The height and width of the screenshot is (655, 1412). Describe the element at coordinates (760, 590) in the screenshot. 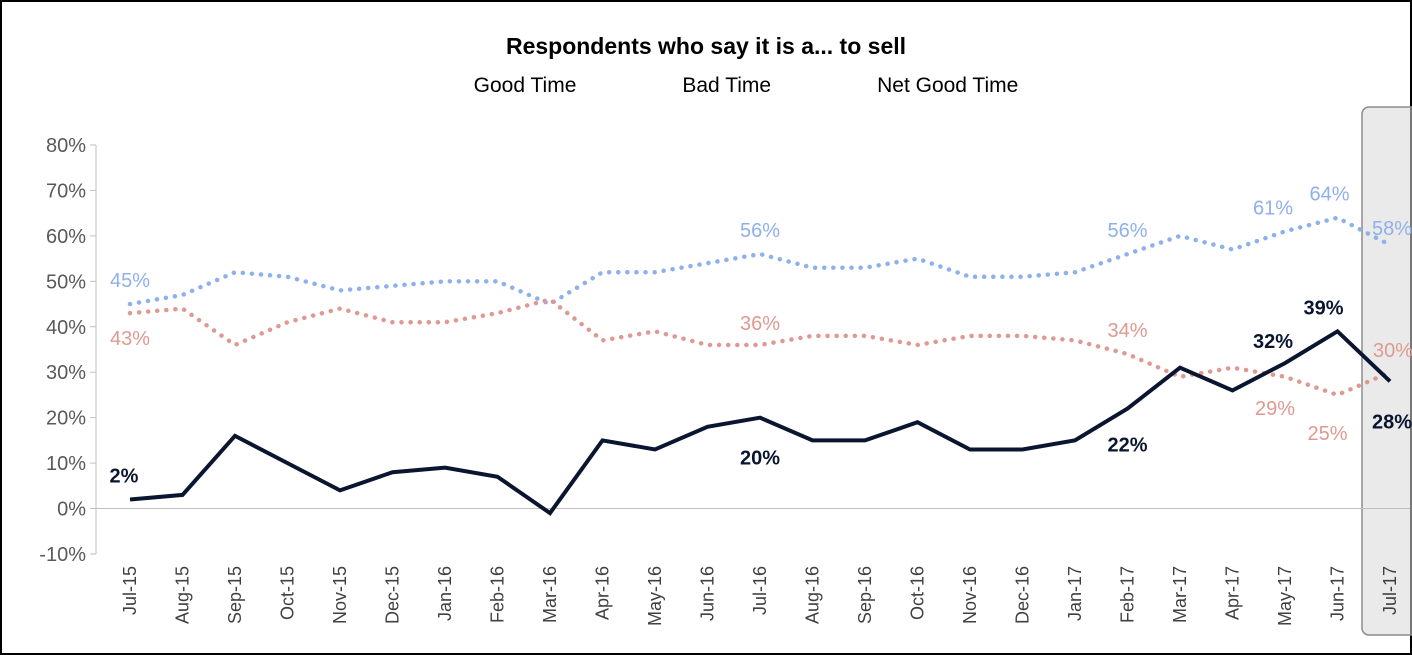

I see `x-tick-label: Jul-16` at that location.